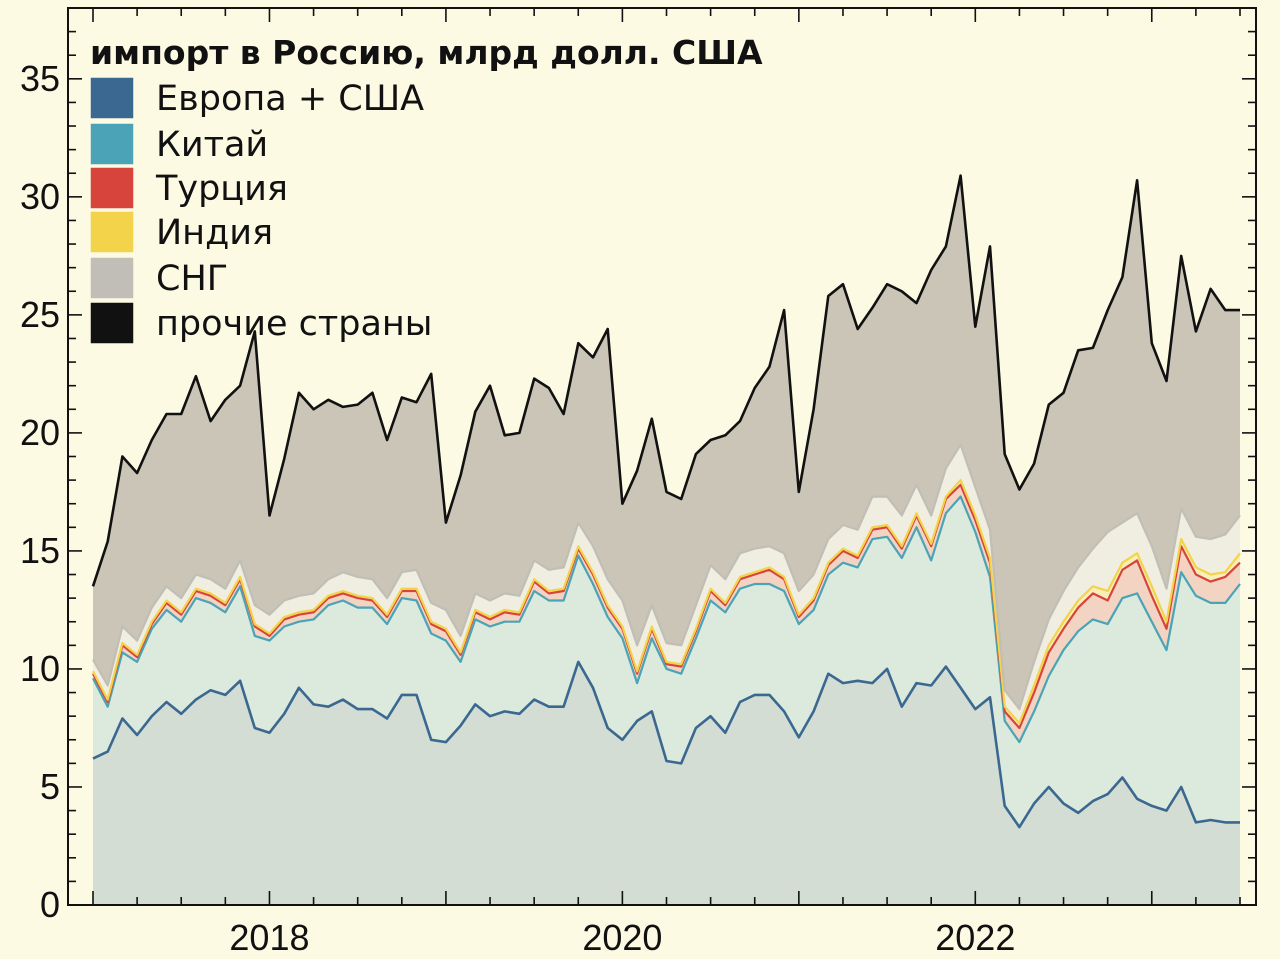 The height and width of the screenshot is (959, 1280). Describe the element at coordinates (50, 786) in the screenshot. I see `y-tick-label: 5` at that location.